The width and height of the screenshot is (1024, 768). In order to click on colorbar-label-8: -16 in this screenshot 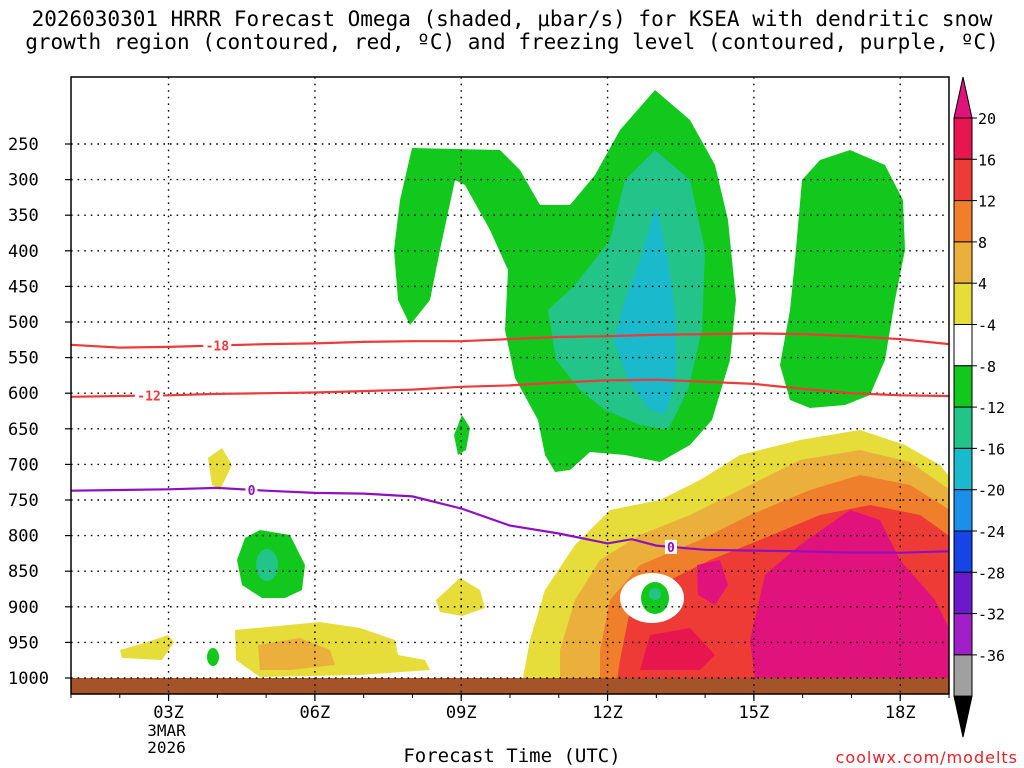, I will do `click(991, 449)`.